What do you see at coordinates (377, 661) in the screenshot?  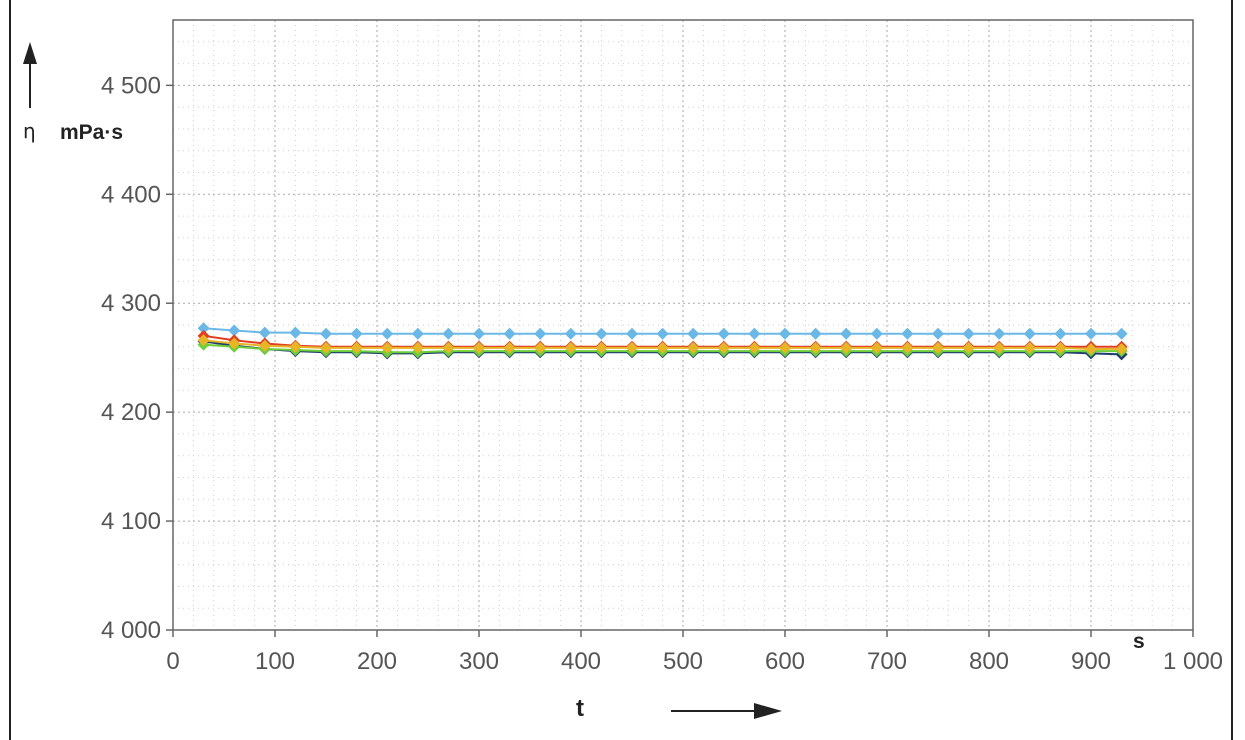 I see `x-tick-label: 200` at bounding box center [377, 661].